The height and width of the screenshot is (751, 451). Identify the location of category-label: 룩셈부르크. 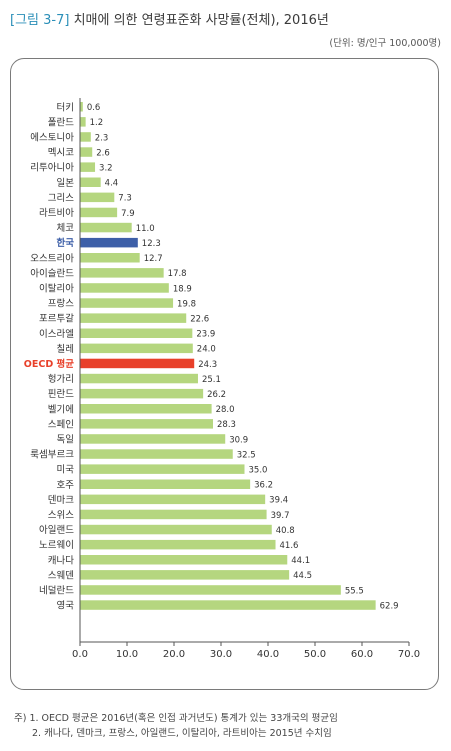
(52, 455).